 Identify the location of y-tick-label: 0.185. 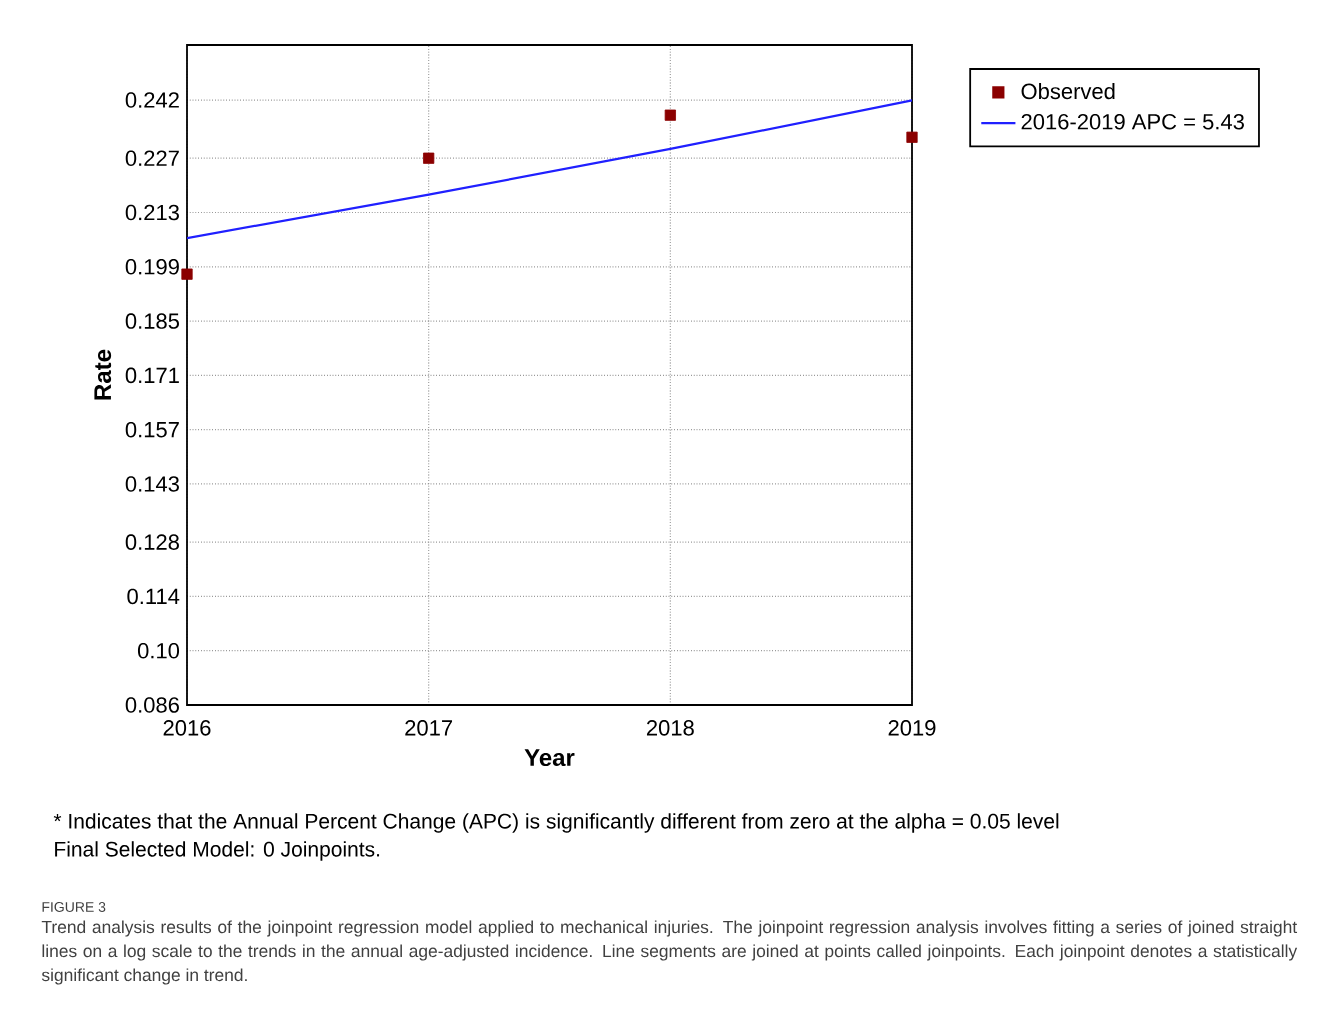
(152, 321).